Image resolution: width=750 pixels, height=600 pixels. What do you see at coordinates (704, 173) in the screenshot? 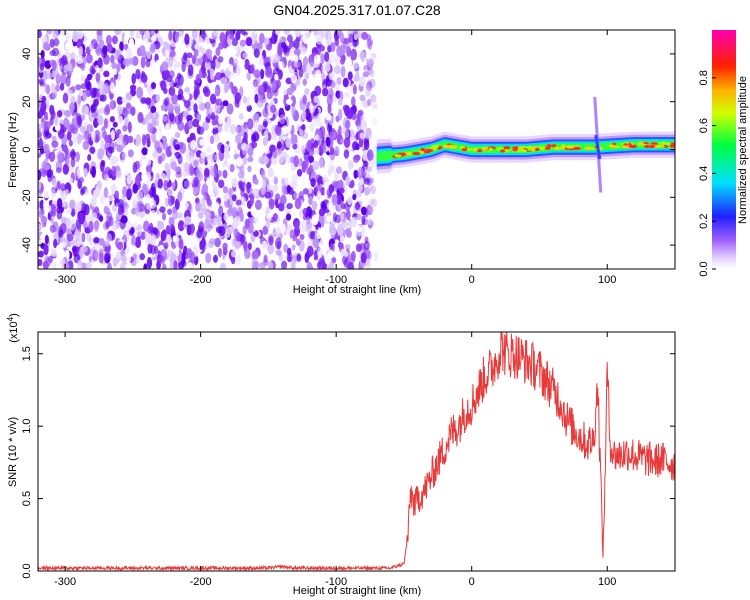
I see `colorbar-tick-label: 0.4` at bounding box center [704, 173].